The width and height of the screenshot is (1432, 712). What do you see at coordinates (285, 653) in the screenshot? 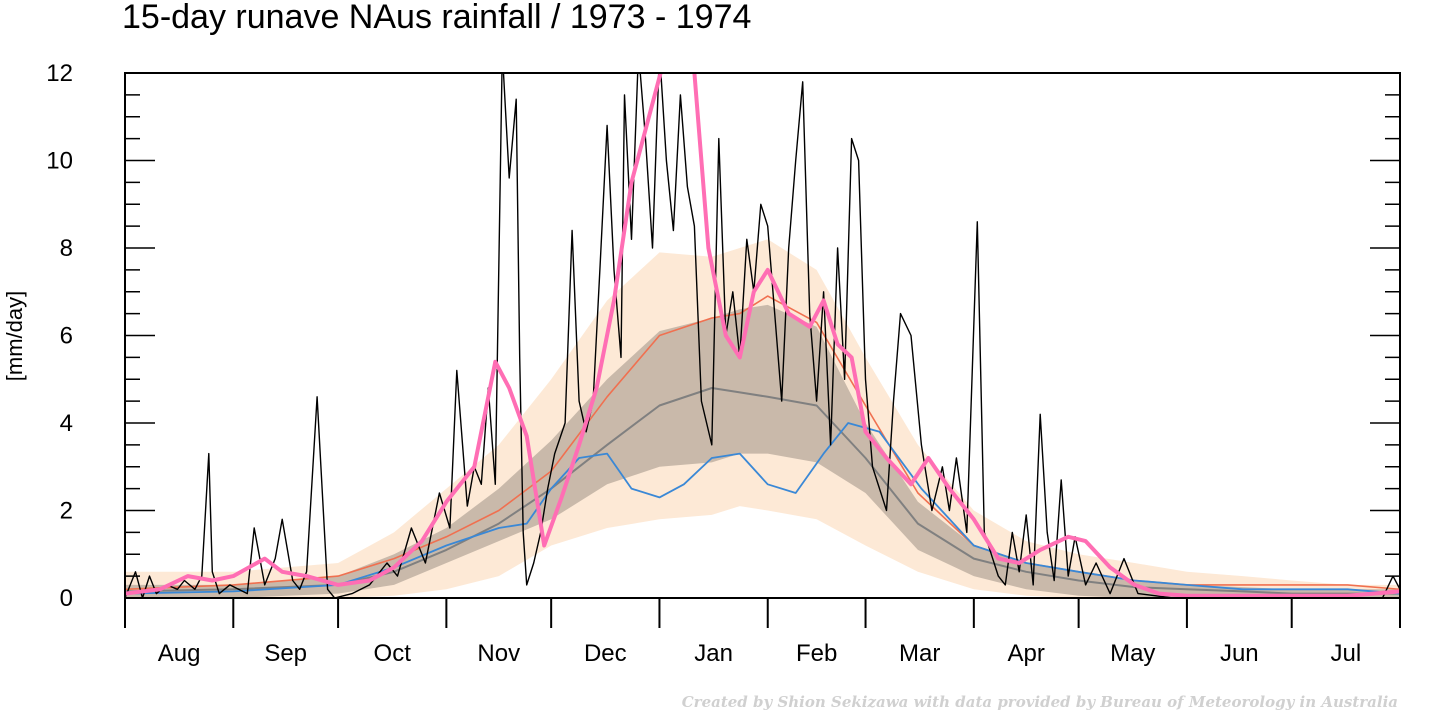
I see `x-tick-label: Sep` at bounding box center [285, 653].